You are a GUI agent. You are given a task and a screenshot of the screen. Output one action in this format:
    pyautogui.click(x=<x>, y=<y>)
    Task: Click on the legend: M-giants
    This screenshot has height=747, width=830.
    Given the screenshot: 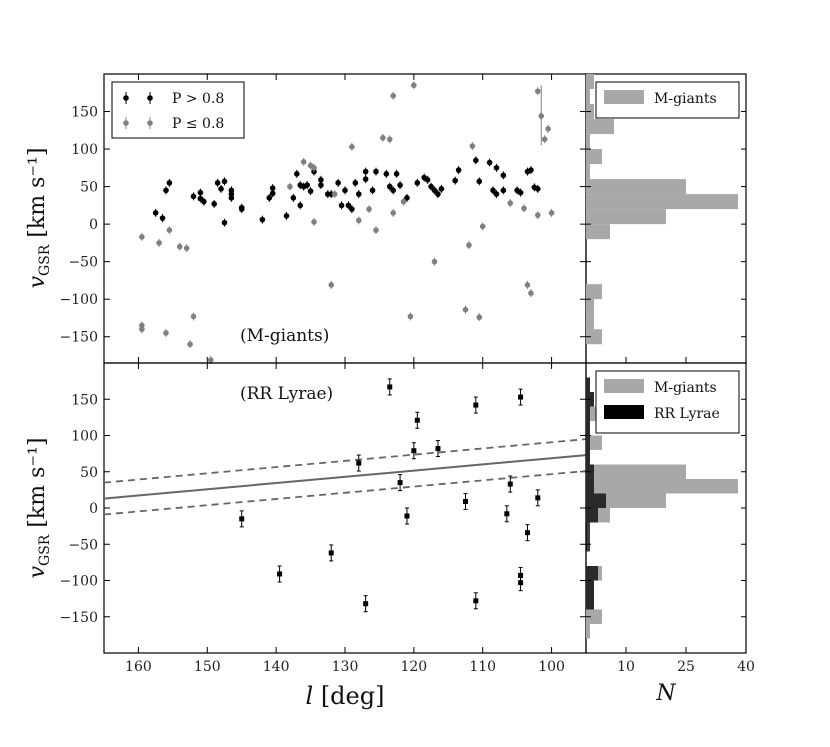 What is the action you would take?
    pyautogui.click(x=667, y=100)
    